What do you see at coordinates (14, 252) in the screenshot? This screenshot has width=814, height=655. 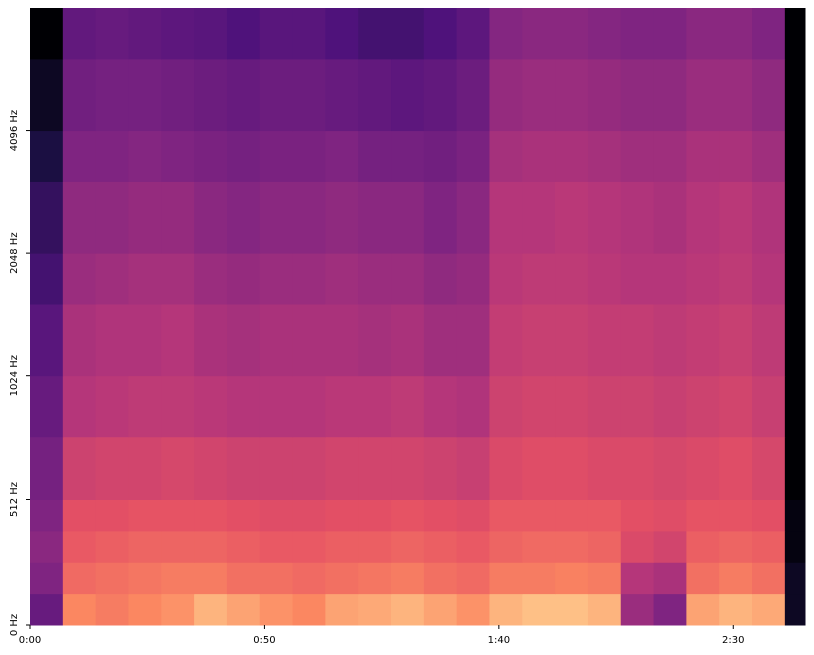 I see `y-tick-label: 2048 Hz` at bounding box center [14, 252].